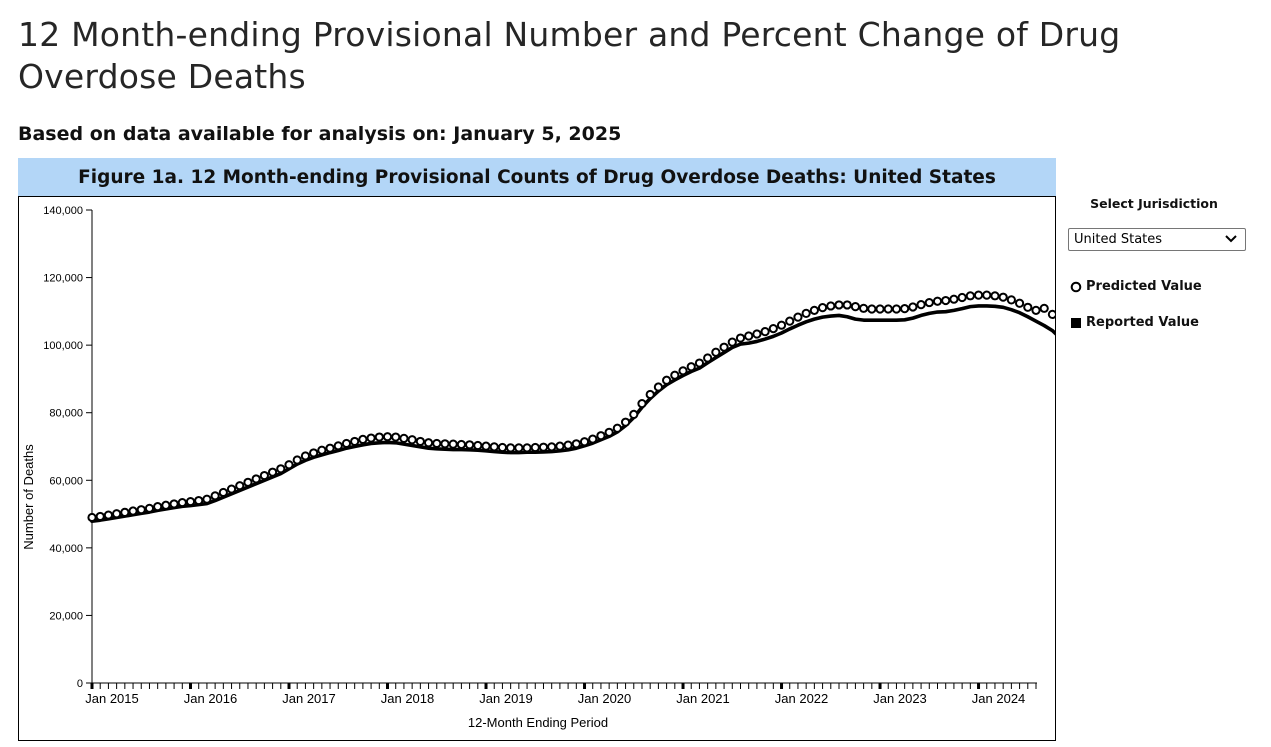 This screenshot has width=1271, height=747. Describe the element at coordinates (66, 414) in the screenshot. I see `y-tick-label: 80,000` at that location.